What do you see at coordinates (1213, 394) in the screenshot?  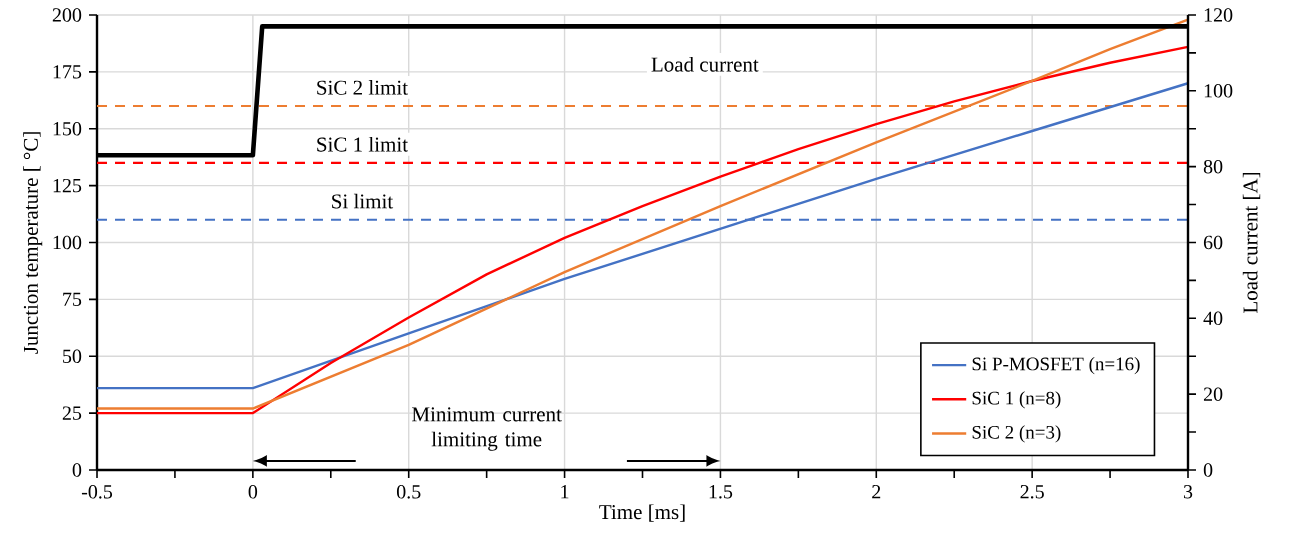 I see `y2-tick-label: 20` at bounding box center [1213, 394].